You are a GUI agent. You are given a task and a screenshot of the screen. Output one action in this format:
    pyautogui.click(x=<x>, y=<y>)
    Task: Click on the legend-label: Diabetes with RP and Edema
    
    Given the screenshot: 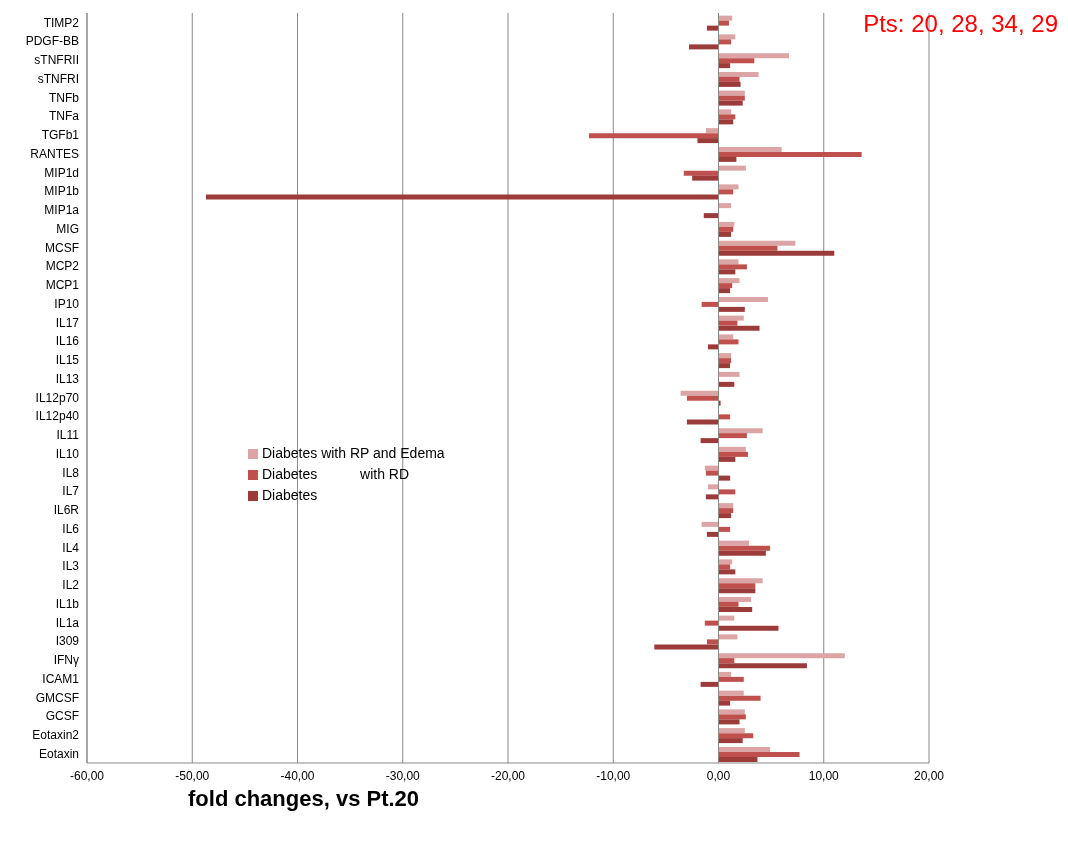 What is the action you would take?
    pyautogui.click(x=353, y=453)
    